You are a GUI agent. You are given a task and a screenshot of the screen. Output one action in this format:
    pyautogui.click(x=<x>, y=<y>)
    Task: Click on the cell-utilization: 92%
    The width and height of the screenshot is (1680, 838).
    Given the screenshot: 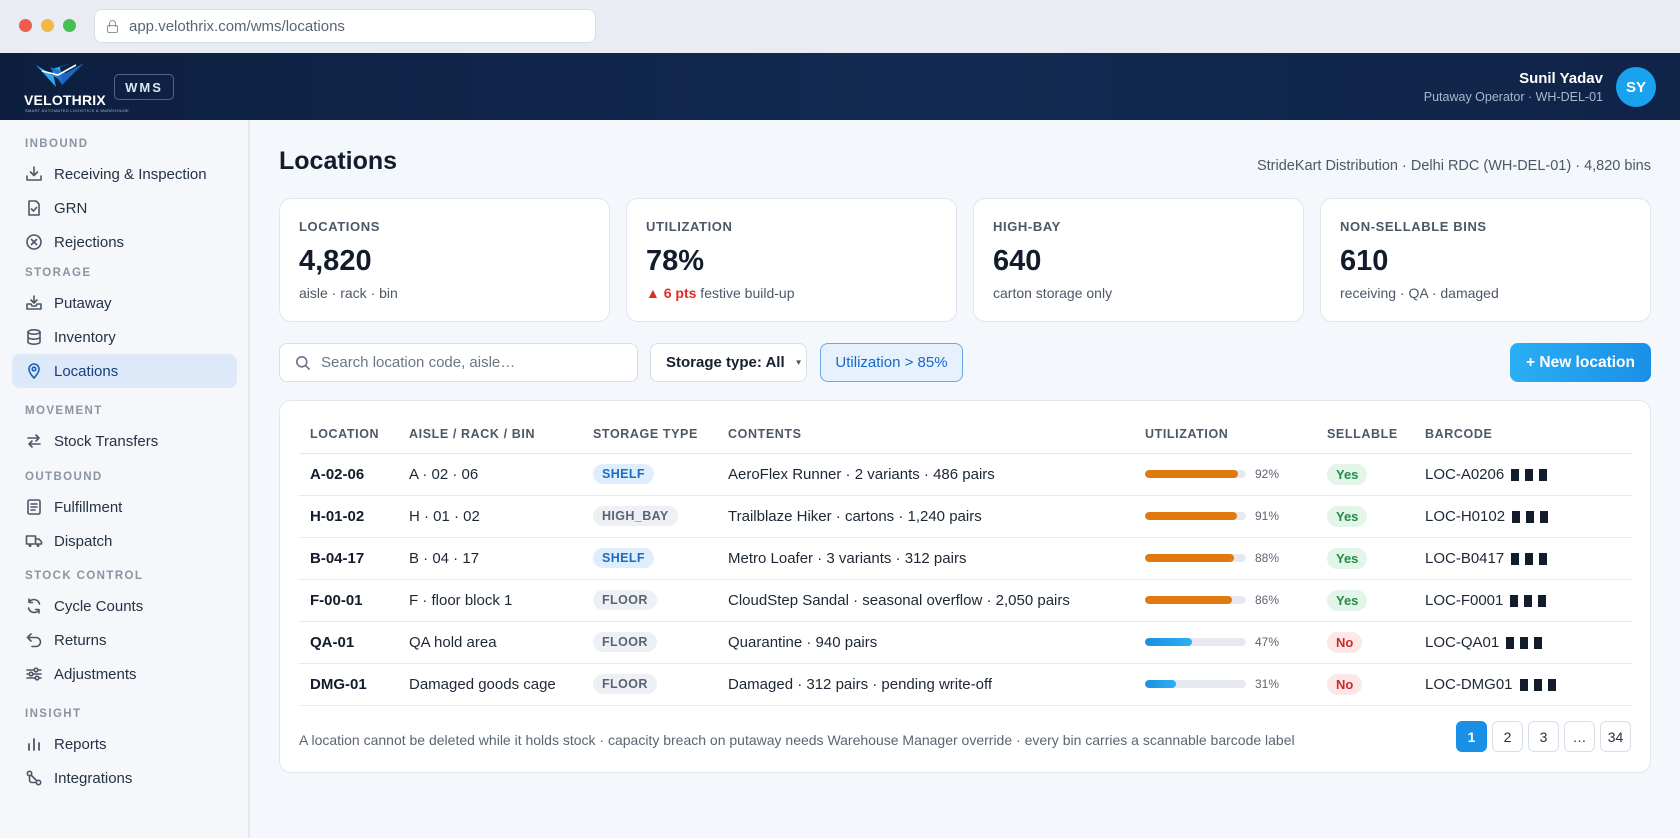 What is the action you would take?
    pyautogui.click(x=1225, y=474)
    